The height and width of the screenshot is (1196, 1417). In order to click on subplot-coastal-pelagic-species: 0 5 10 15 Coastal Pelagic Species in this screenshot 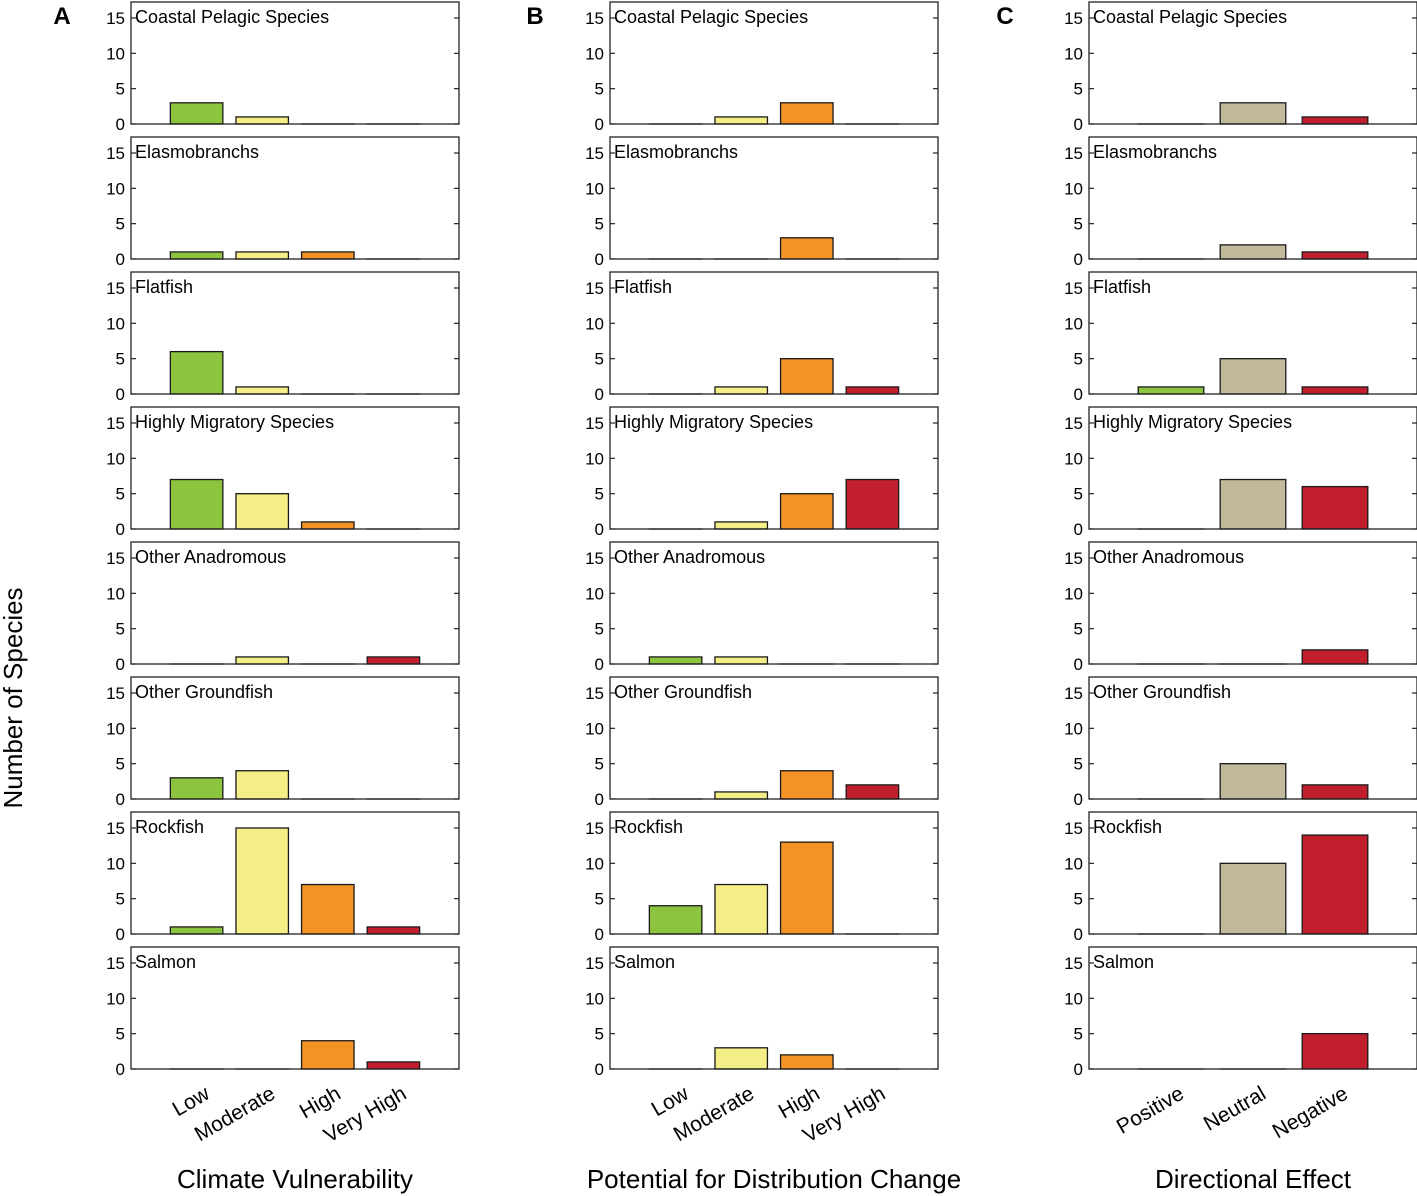, I will do `click(1240, 67)`.